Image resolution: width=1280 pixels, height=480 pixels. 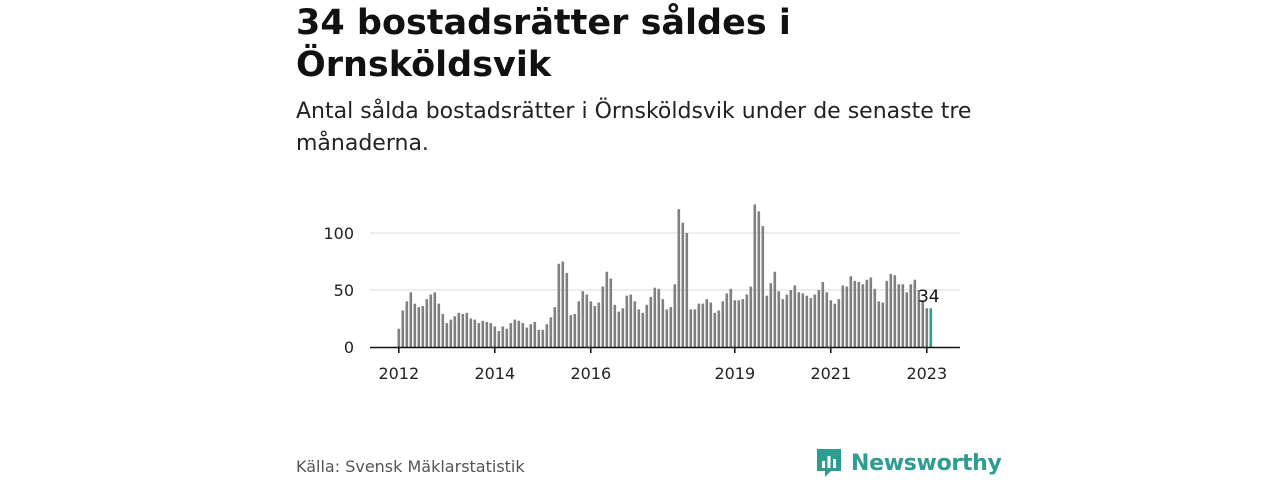 What do you see at coordinates (926, 373) in the screenshot?
I see `x-tick-label: 2023` at bounding box center [926, 373].